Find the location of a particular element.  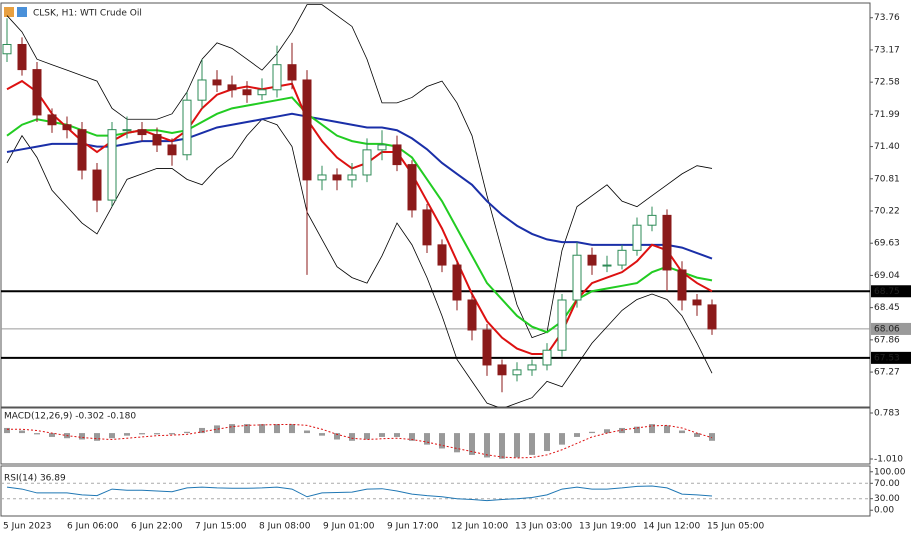

y-tick-label: 73.76 is located at coordinates (887, 18).